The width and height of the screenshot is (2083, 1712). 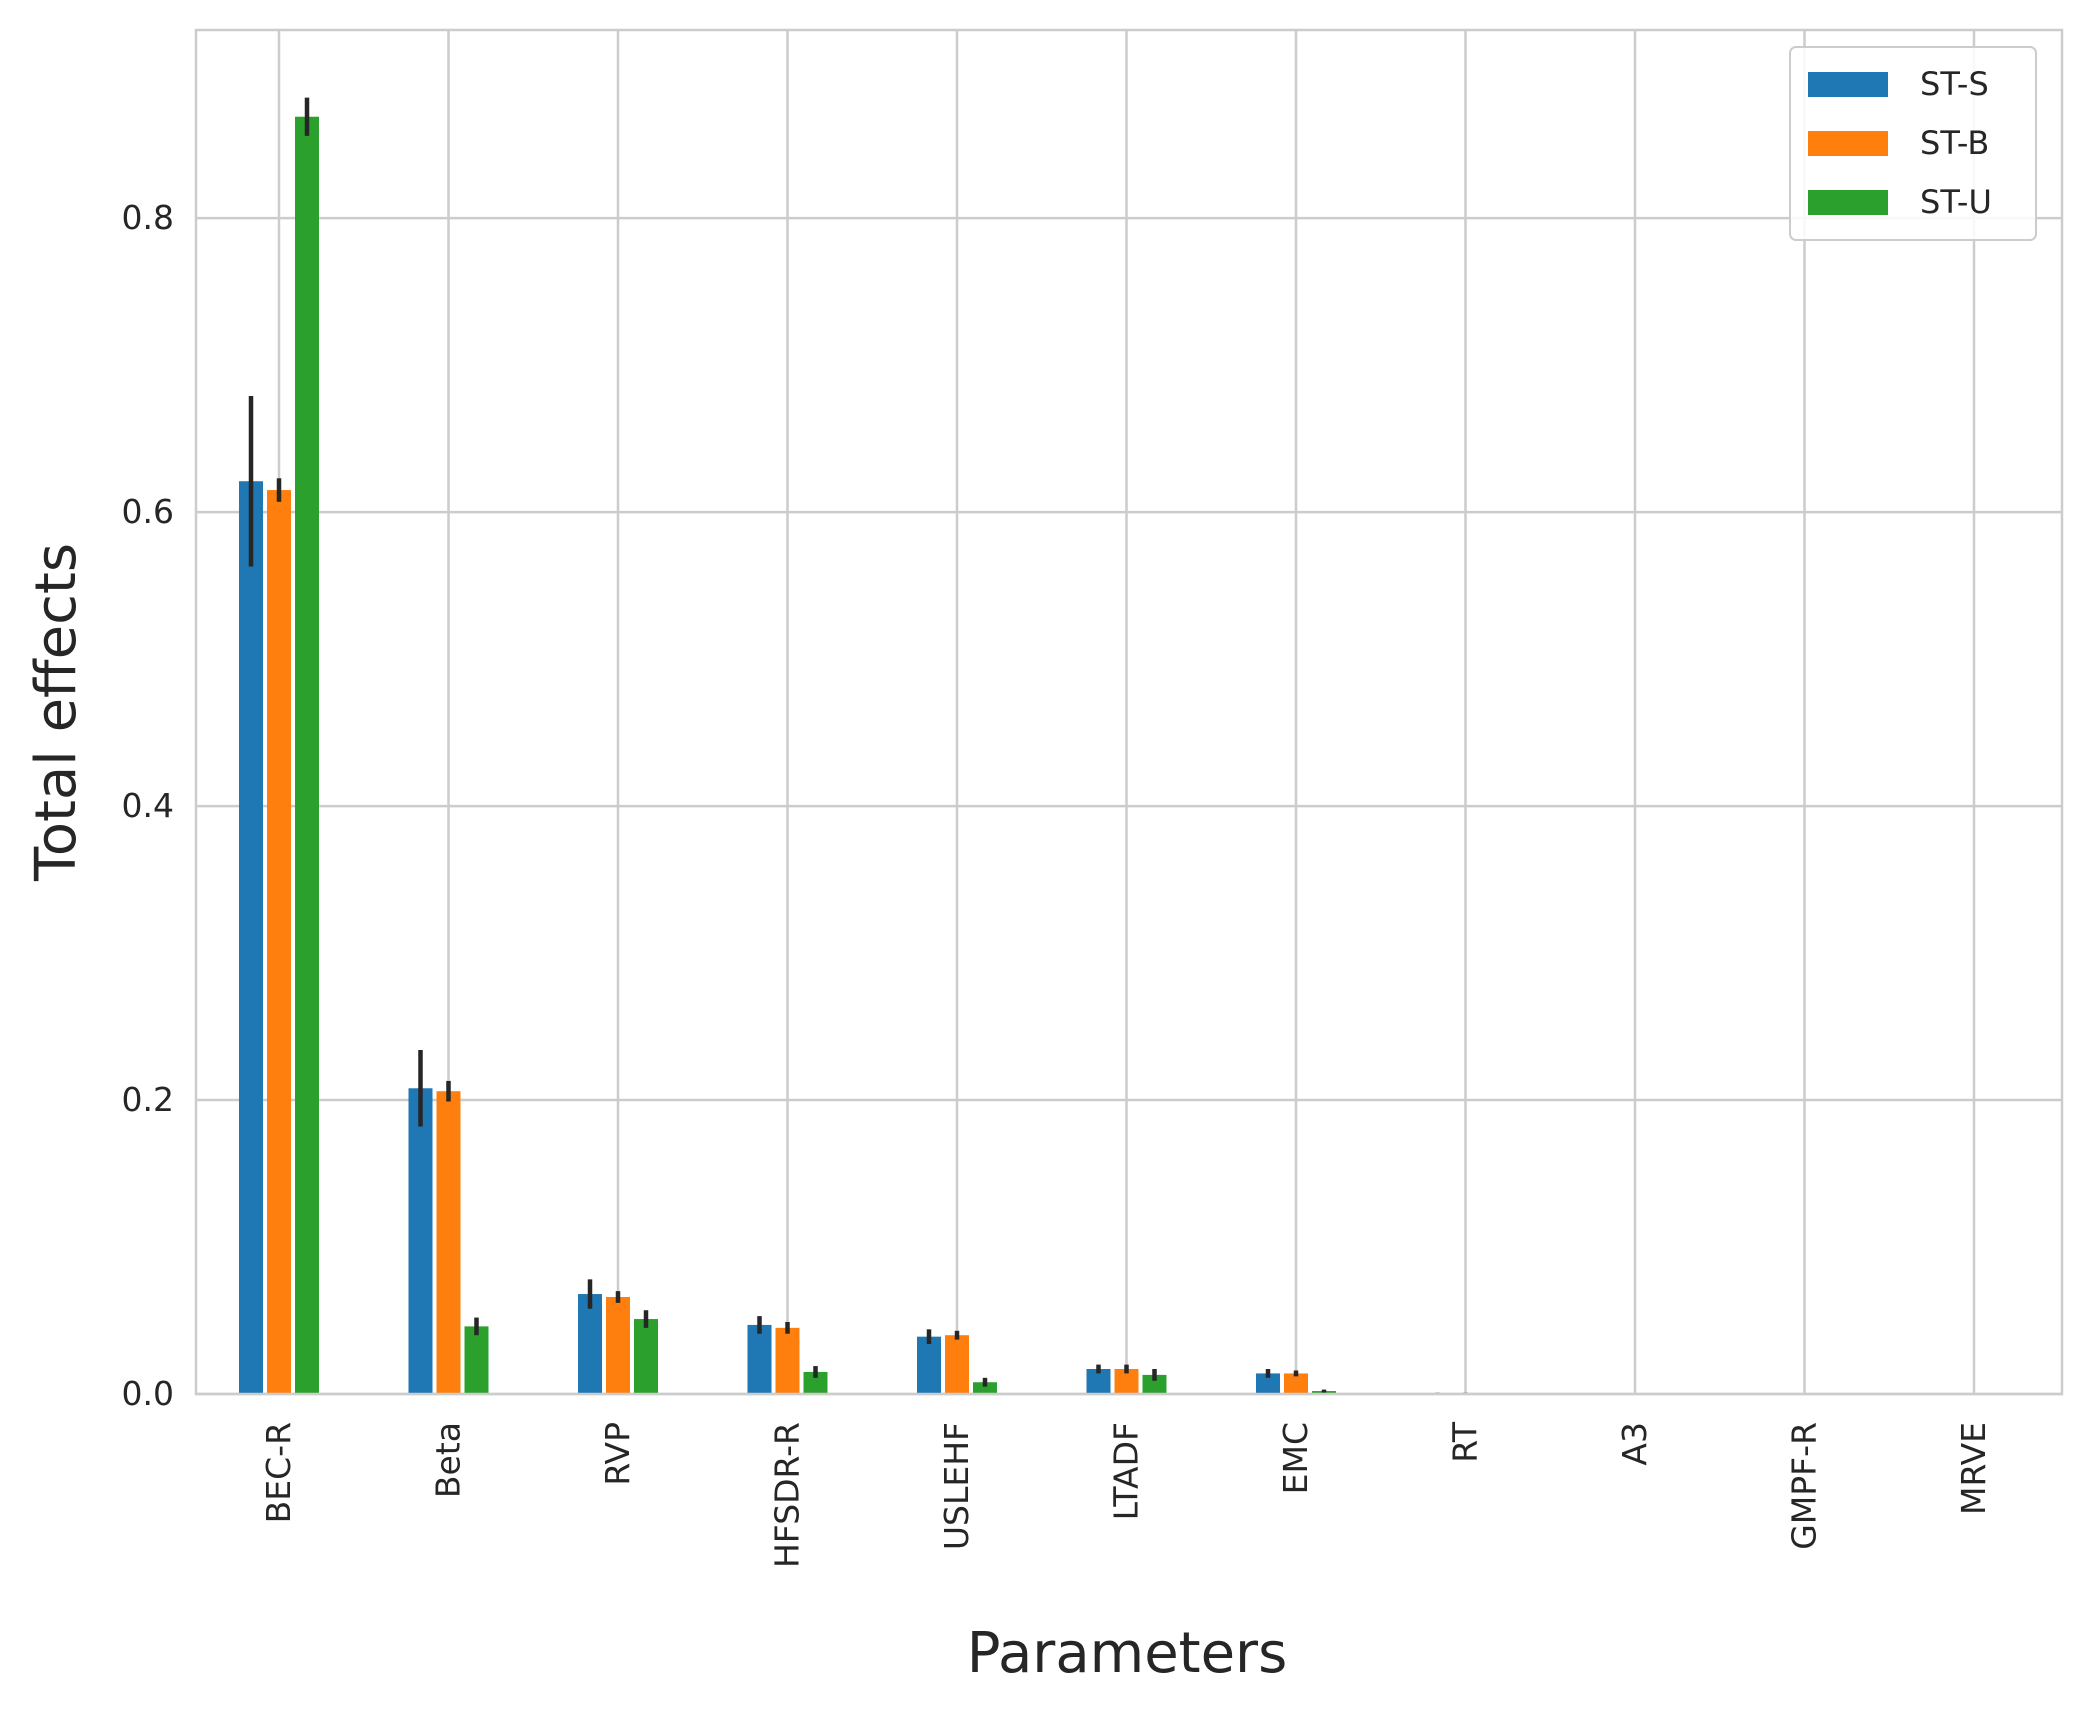 What do you see at coordinates (1295, 1458) in the screenshot?
I see `x-tick-label: EMC` at bounding box center [1295, 1458].